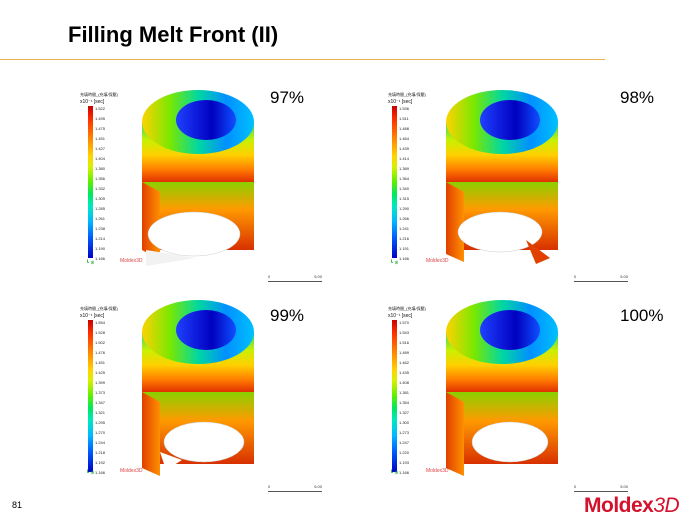  Describe the element at coordinates (404, 382) in the screenshot. I see `tick-label: 1.408` at that location.